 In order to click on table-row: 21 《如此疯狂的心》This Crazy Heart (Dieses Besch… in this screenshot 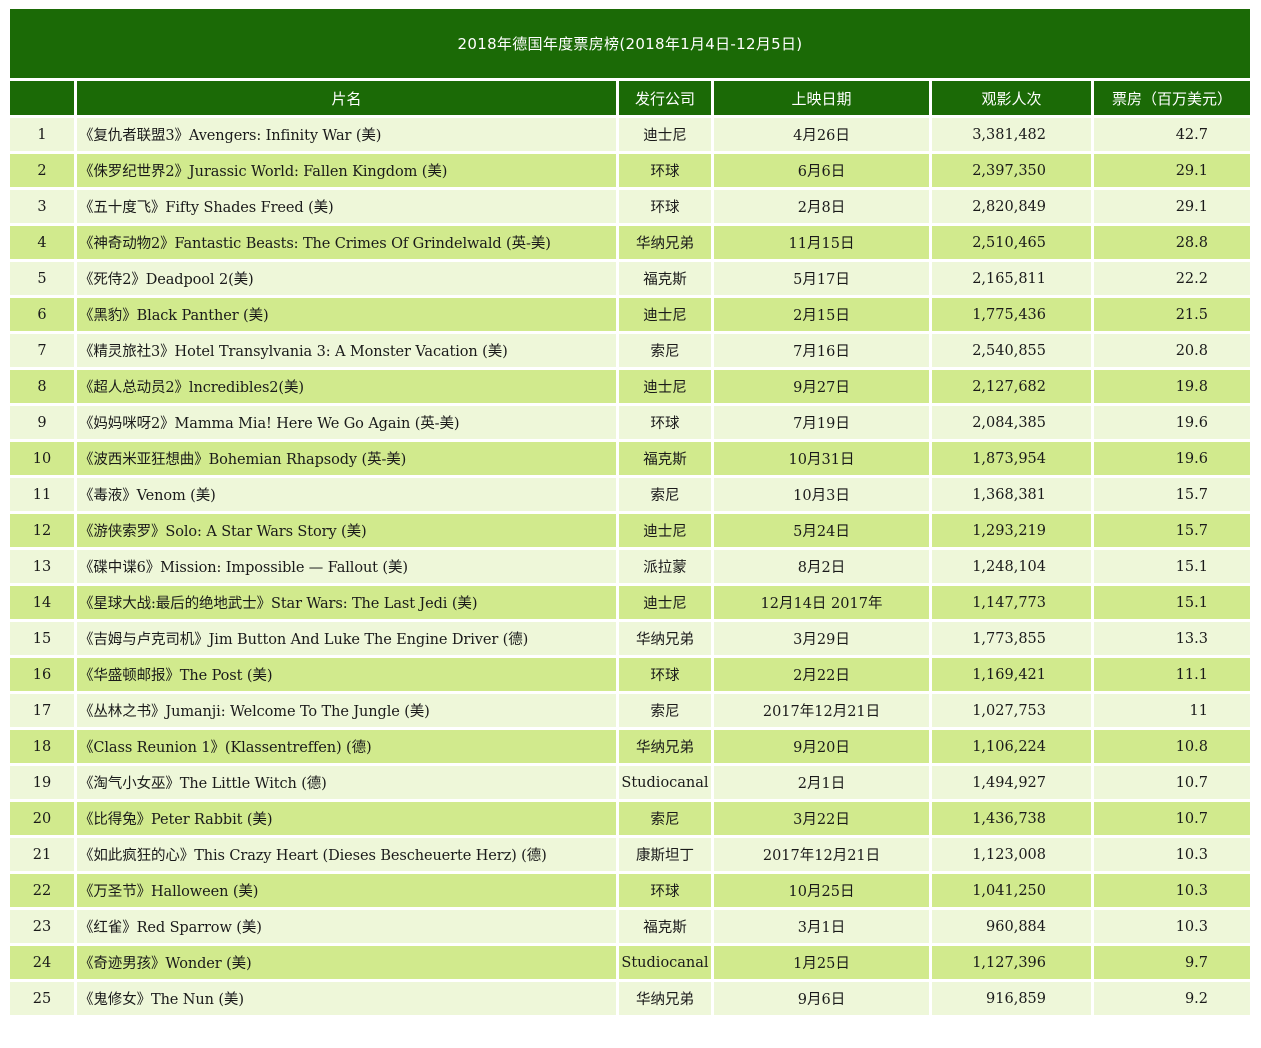, I will do `click(630, 856)`.